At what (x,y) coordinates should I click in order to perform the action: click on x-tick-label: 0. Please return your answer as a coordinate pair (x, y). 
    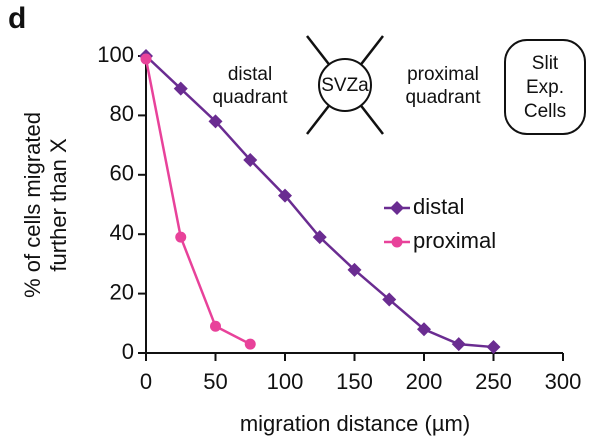
    Looking at the image, I should click on (146, 381).